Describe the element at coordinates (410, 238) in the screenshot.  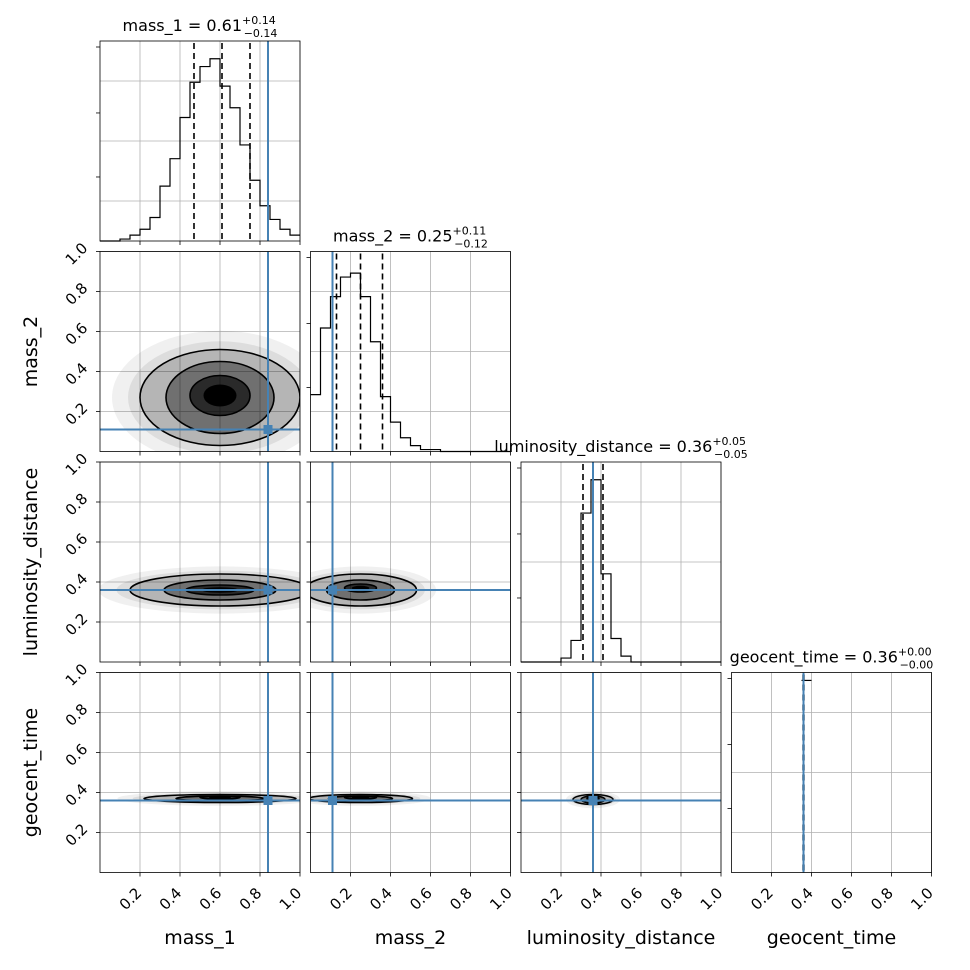
I see `panel-title-mass_2: mass_2 = 0.25+0.11 −0.12` at that location.